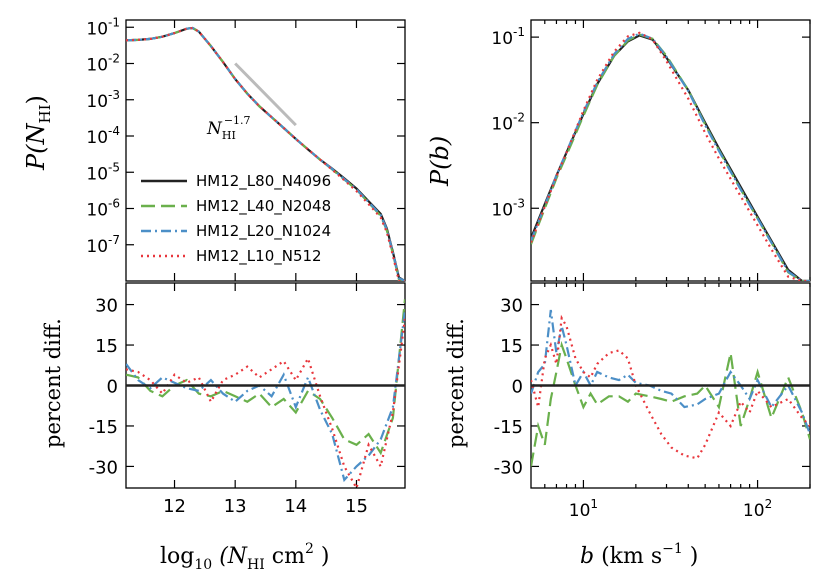 The height and width of the screenshot is (581, 830). What do you see at coordinates (214, 129) in the screenshot?
I see `slope-annotation-n: N` at bounding box center [214, 129].